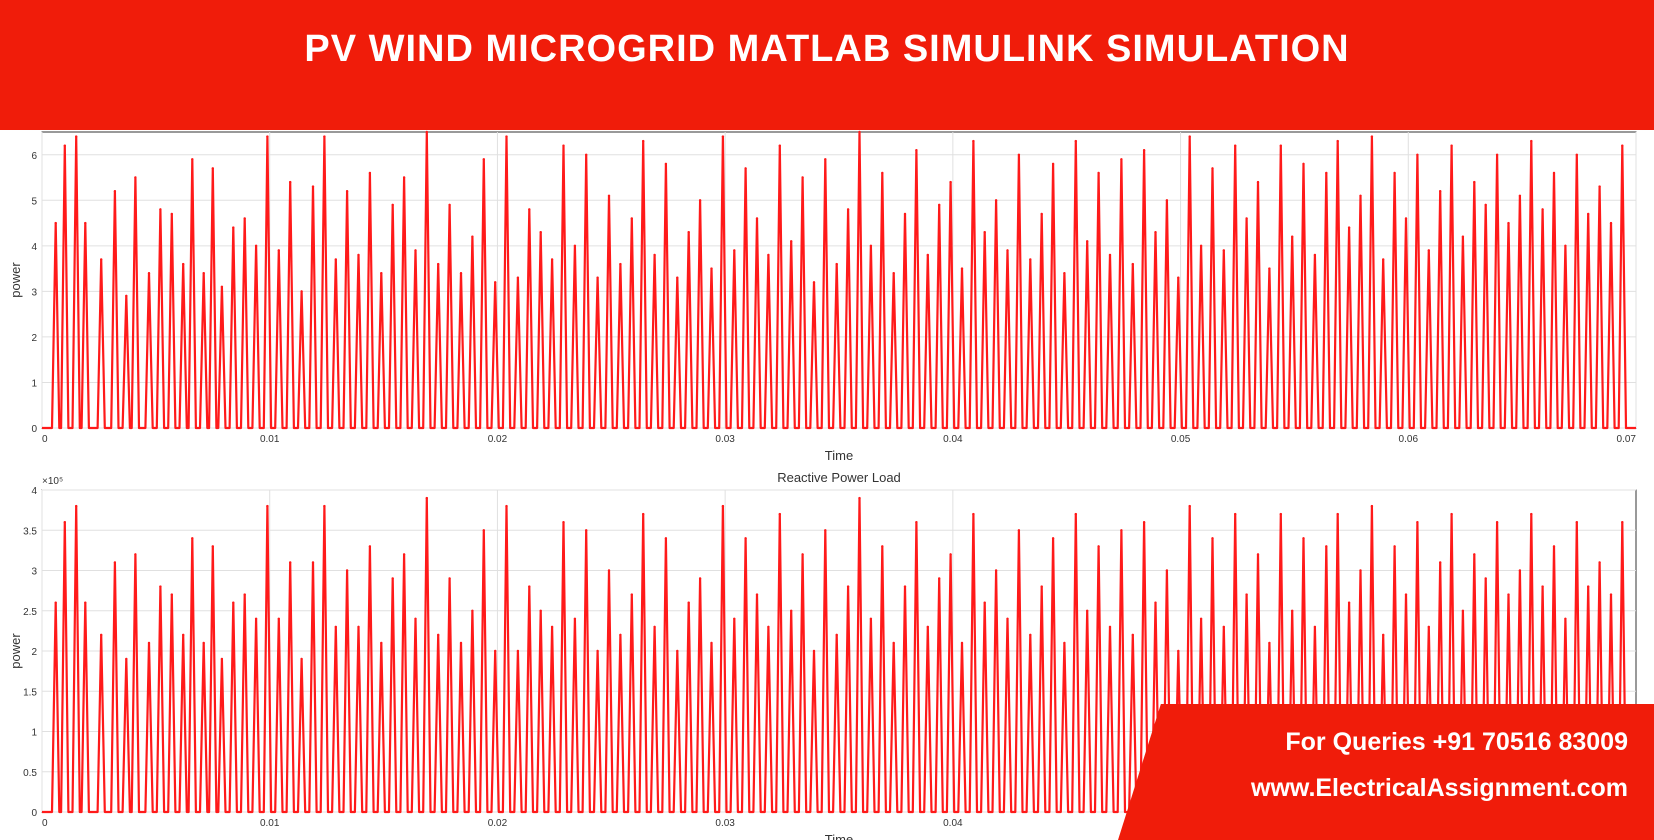  I want to click on y-tick-label: 2, so click(34, 338).